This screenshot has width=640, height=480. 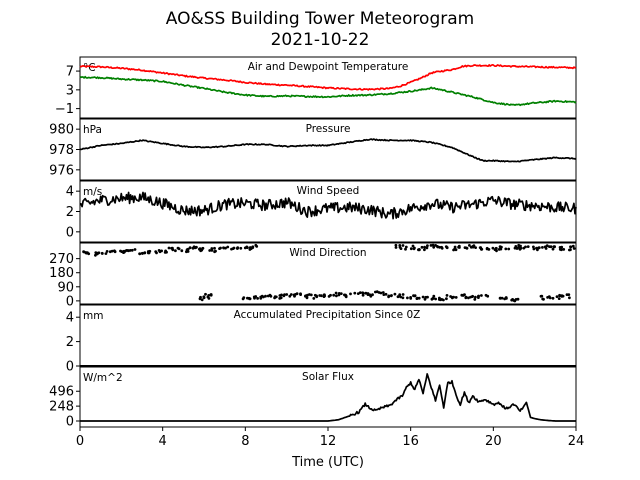 I want to click on figure-title-line2: 2021-10-22, so click(x=320, y=40).